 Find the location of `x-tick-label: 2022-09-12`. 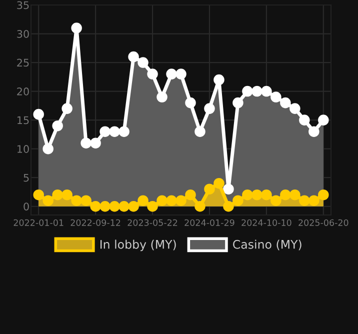

x-tick-label: 2022-09-12 is located at coordinates (95, 222).